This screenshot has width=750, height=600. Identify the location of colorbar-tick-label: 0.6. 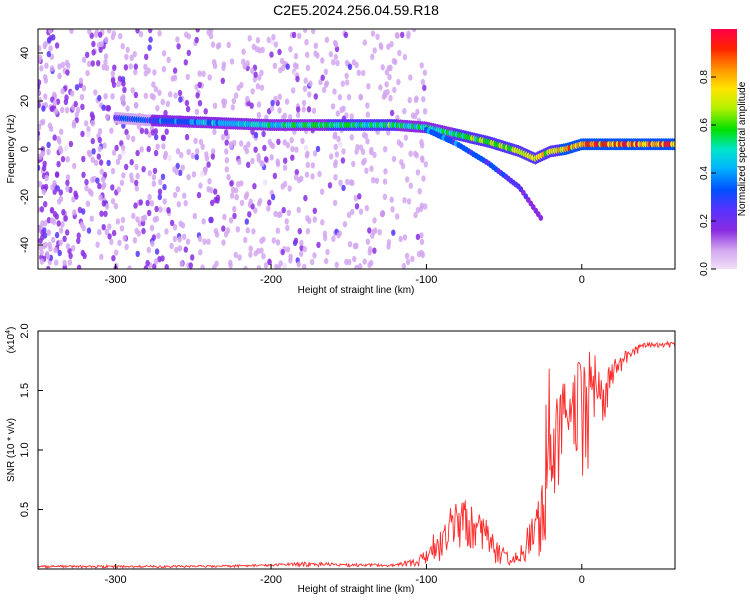
(704, 125).